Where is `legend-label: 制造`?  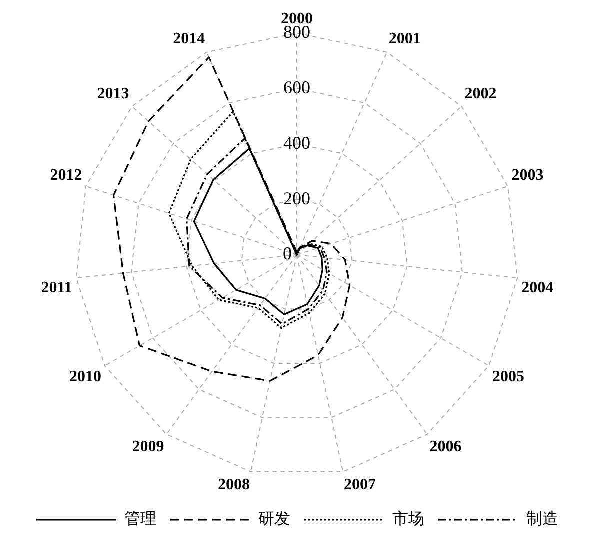 legend-label: 制造 is located at coordinates (542, 518).